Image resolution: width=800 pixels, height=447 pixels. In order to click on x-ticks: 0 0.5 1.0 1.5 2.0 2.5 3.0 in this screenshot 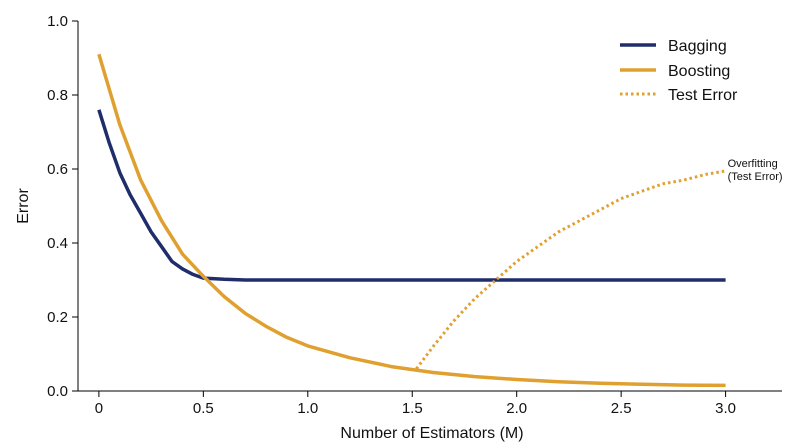, I will do `click(415, 404)`.